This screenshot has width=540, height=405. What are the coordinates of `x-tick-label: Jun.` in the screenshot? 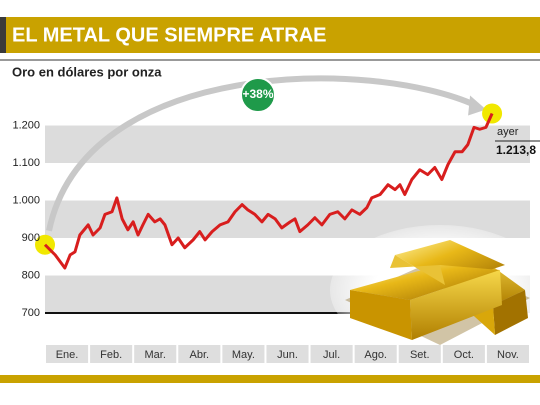 It's located at (287, 355).